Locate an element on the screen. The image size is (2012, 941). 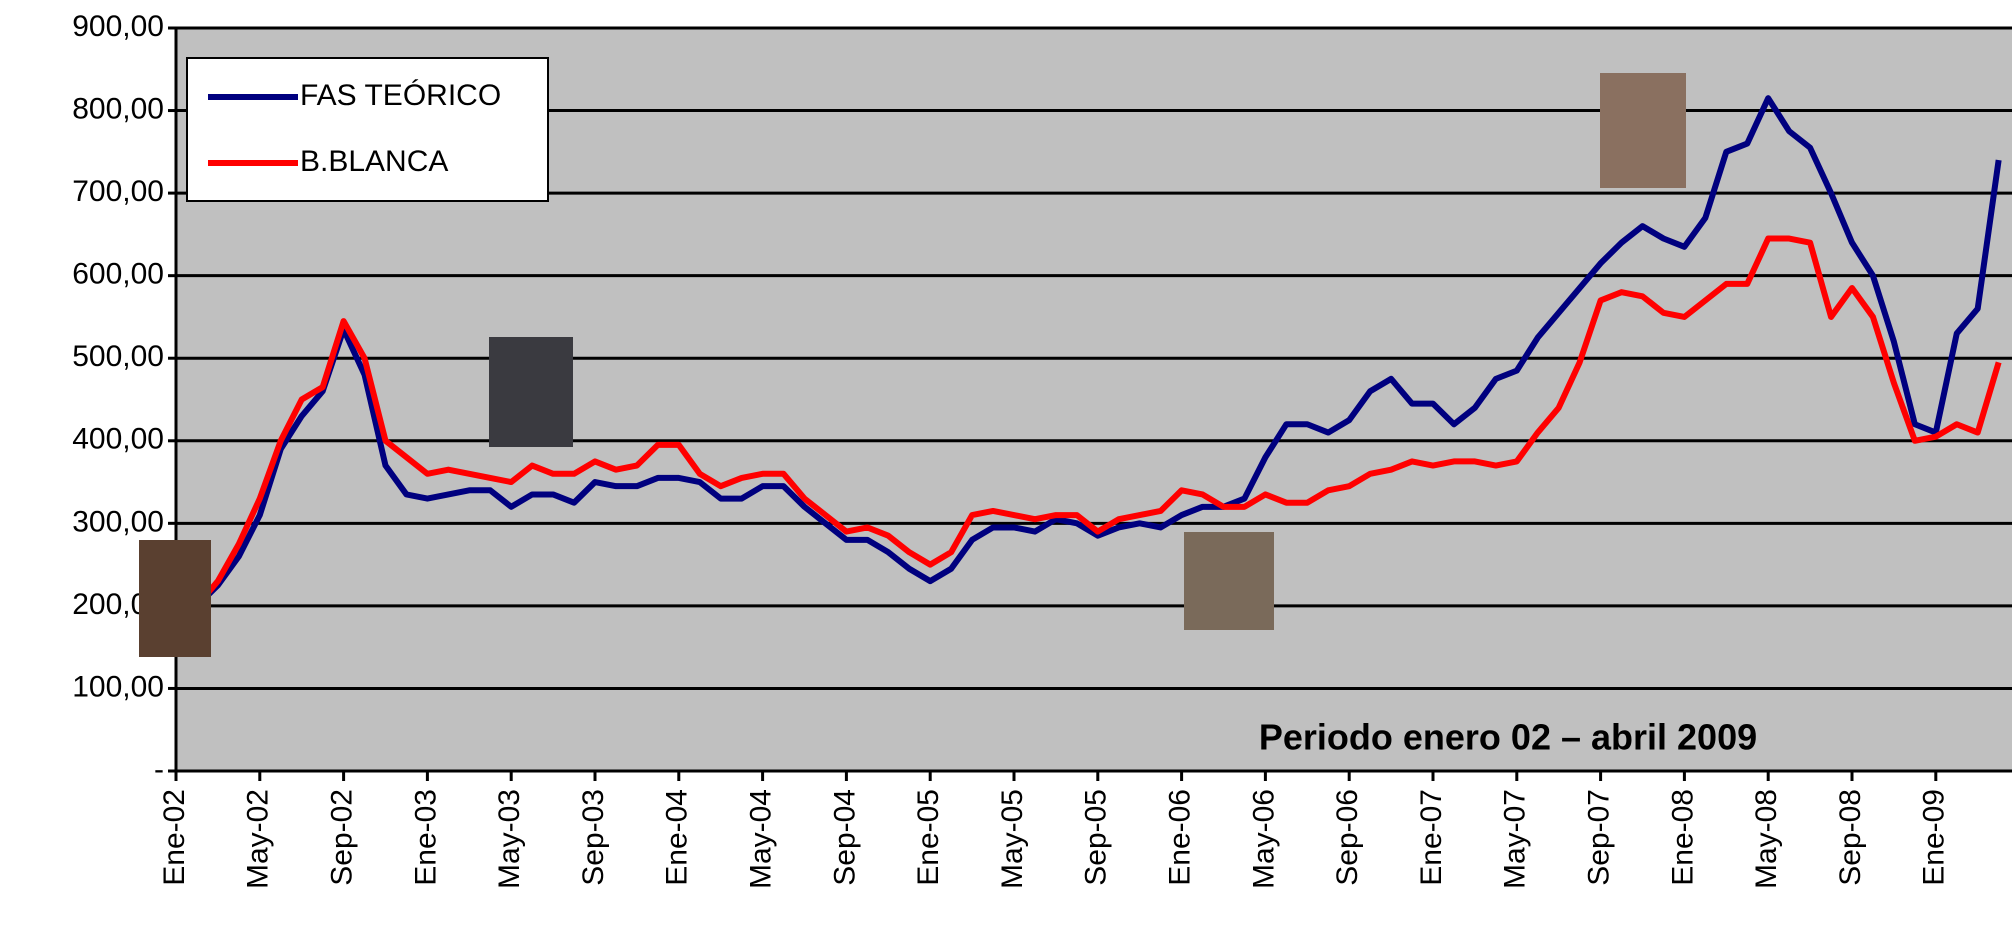
x-tick-label: Ene-09 is located at coordinates (1934, 837).